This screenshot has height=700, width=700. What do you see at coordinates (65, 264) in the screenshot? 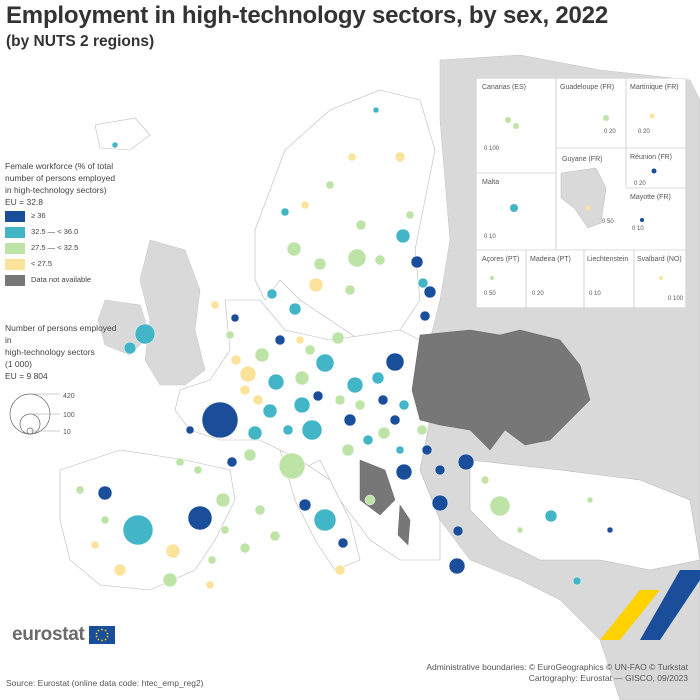
I see `legend-class-4: < 27.5` at bounding box center [65, 264].